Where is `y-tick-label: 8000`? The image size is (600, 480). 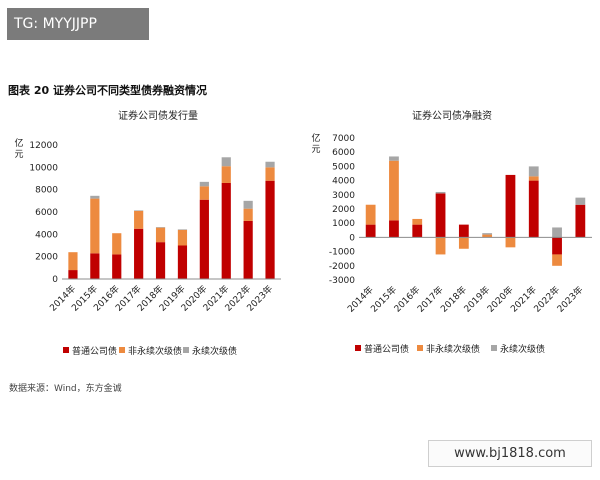 y-tick-label: 8000 is located at coordinates (46, 191).